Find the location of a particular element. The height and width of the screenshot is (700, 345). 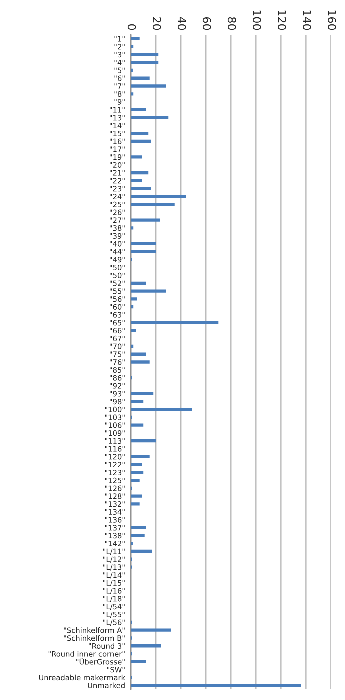

x-tick-label: 60 is located at coordinates (207, 23).